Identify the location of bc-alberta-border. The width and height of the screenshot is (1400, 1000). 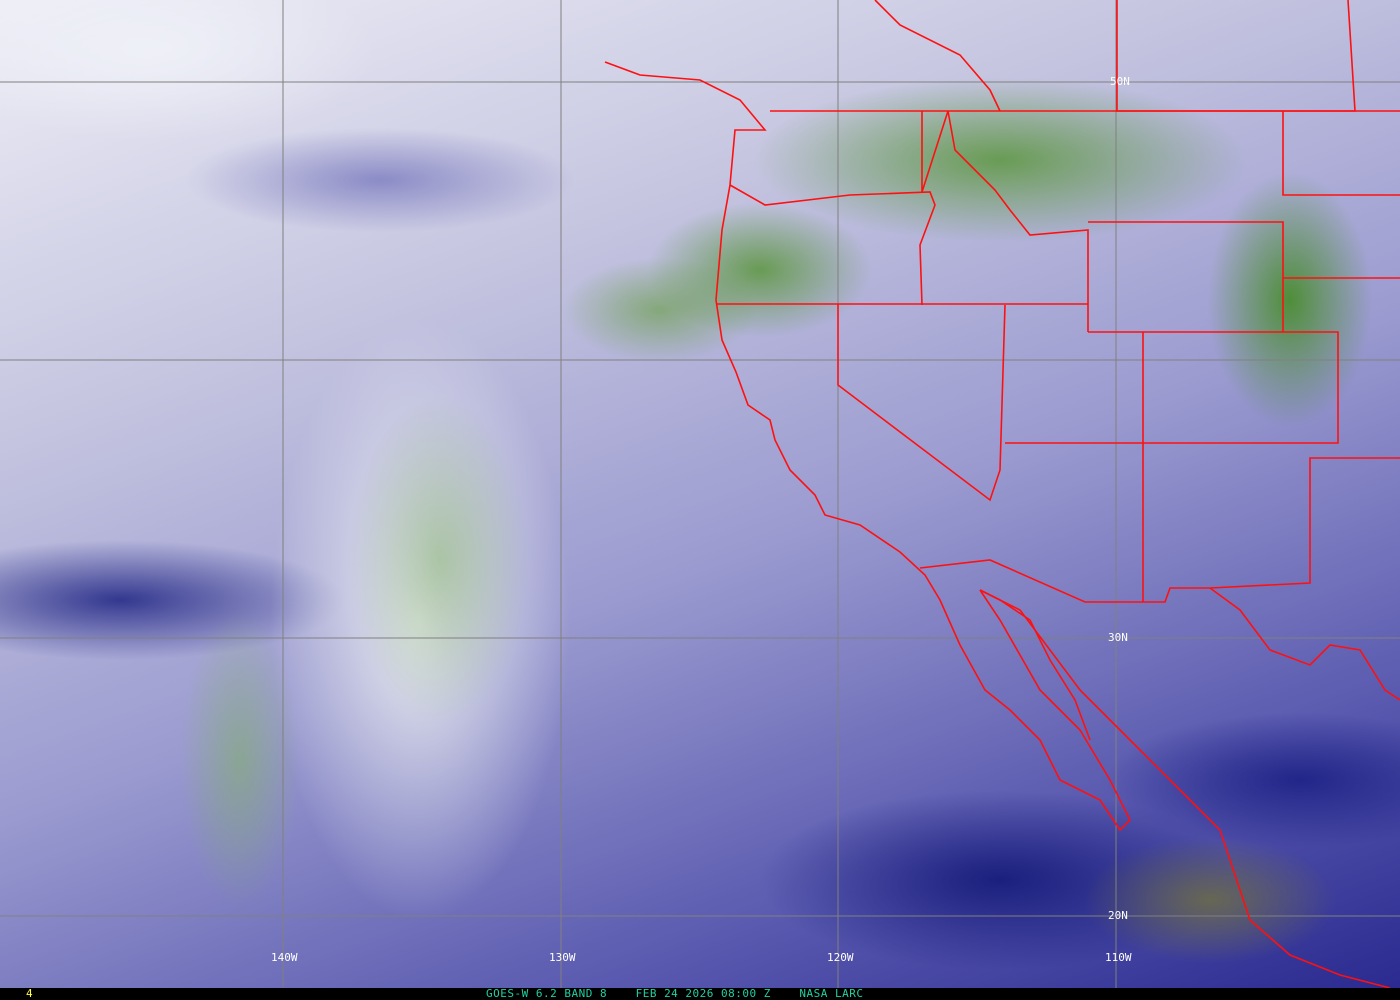
(937, 56).